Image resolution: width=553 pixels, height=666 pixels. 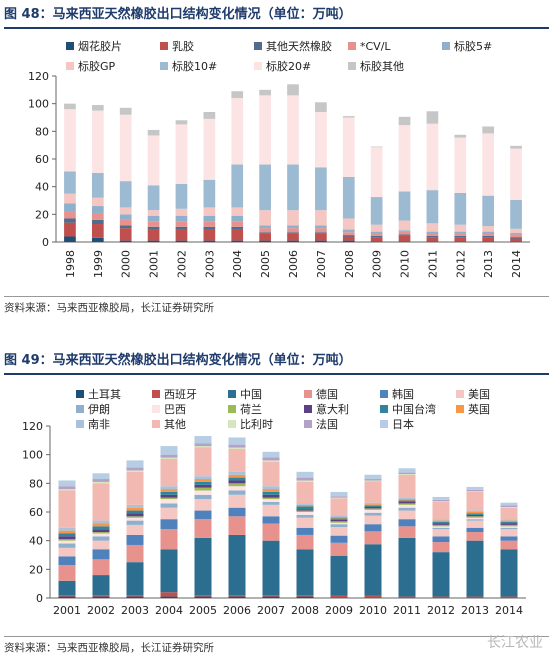 What do you see at coordinates (100, 46) in the screenshot?
I see `legend-label: 烟花胶片` at bounding box center [100, 46].